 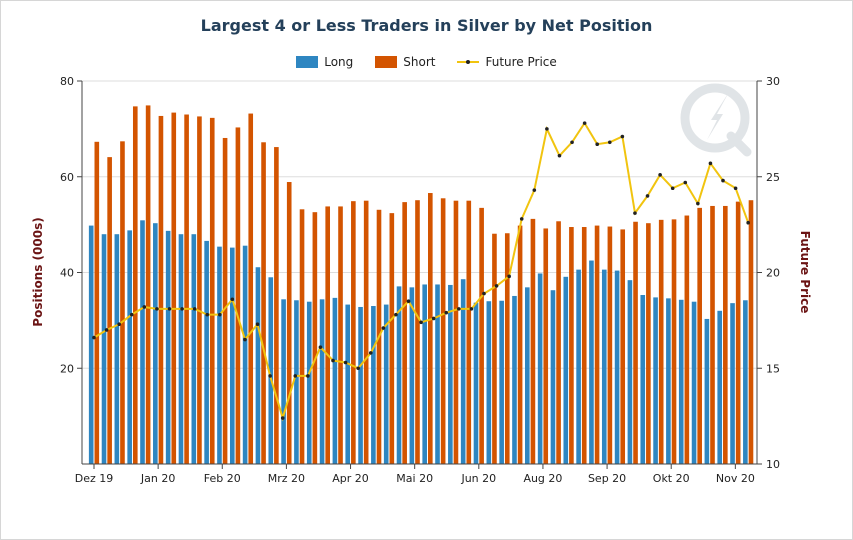 What do you see at coordinates (671, 478) in the screenshot?
I see `x-tick-label: Okt 20` at bounding box center [671, 478].